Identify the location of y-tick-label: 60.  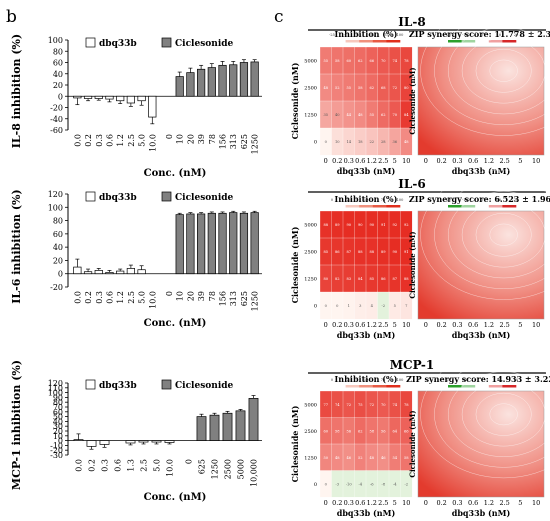
(58, 412).